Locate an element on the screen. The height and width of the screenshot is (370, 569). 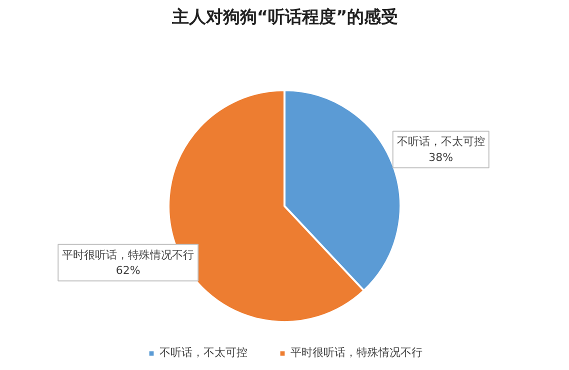
slice-label: 不听话，不太可控 is located at coordinates (440, 141).